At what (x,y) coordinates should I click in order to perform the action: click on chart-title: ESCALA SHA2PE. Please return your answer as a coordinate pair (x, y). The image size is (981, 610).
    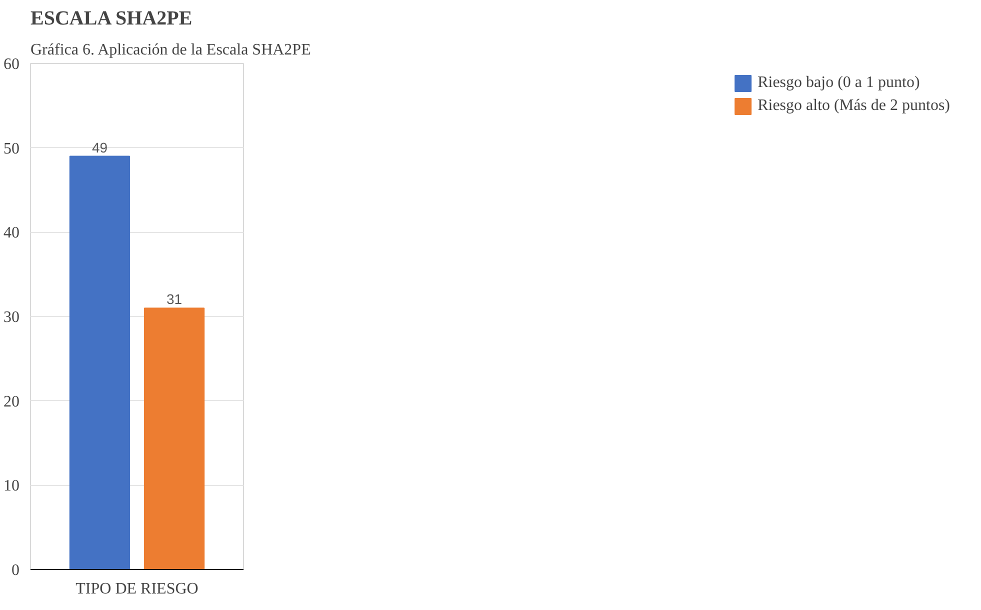
    Looking at the image, I should click on (111, 19).